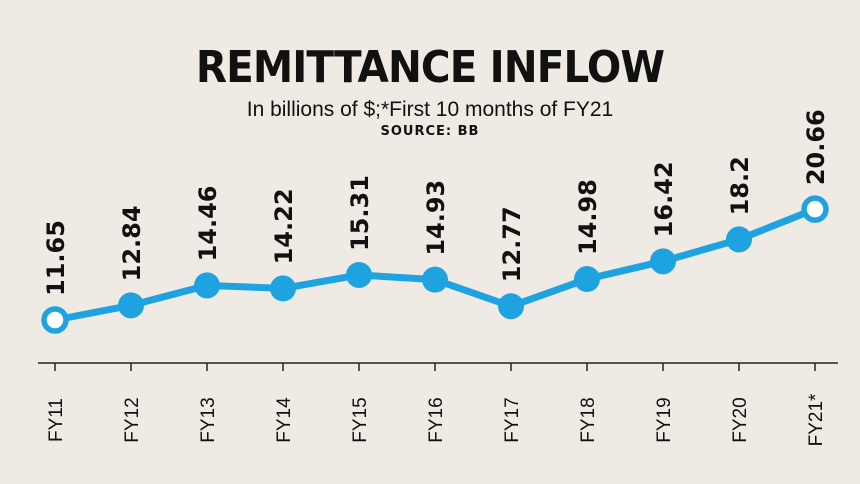 Image resolution: width=860 pixels, height=484 pixels. What do you see at coordinates (740, 185) in the screenshot?
I see `data-label-fy20: 18.2` at bounding box center [740, 185].